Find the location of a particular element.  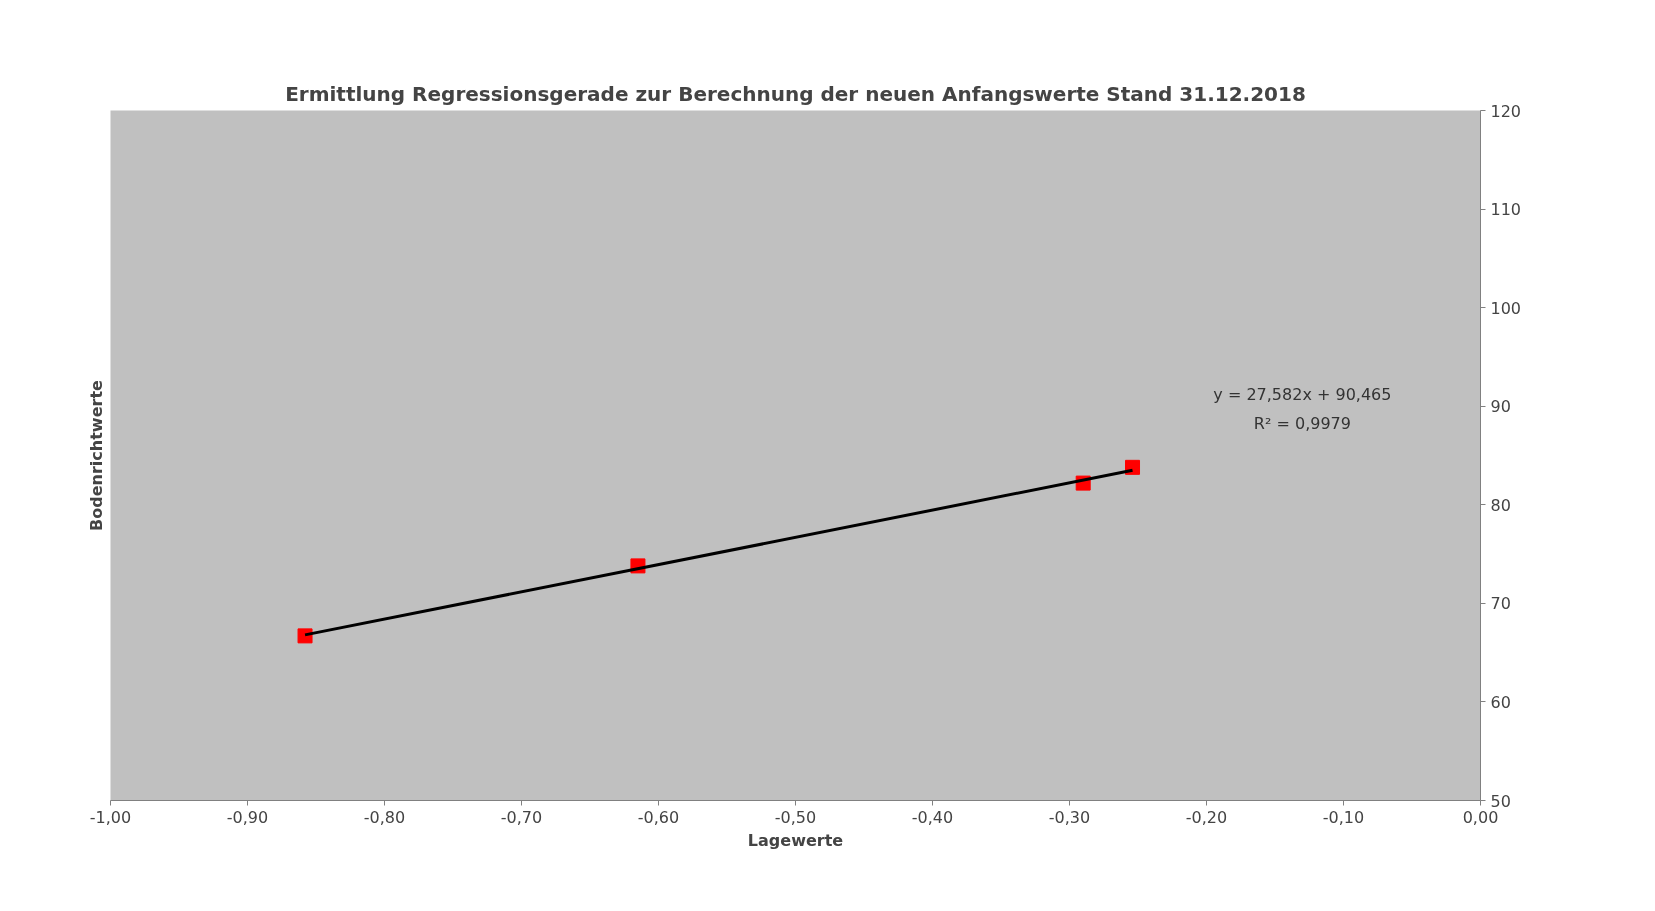

x-axis-title: Lagewerte is located at coordinates (795, 840).